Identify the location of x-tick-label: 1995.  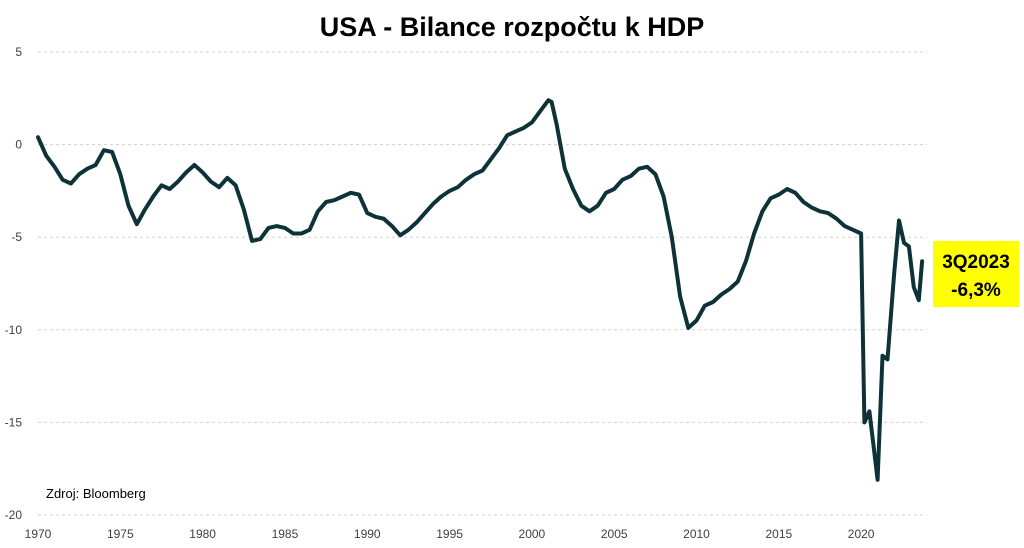
(449, 534).